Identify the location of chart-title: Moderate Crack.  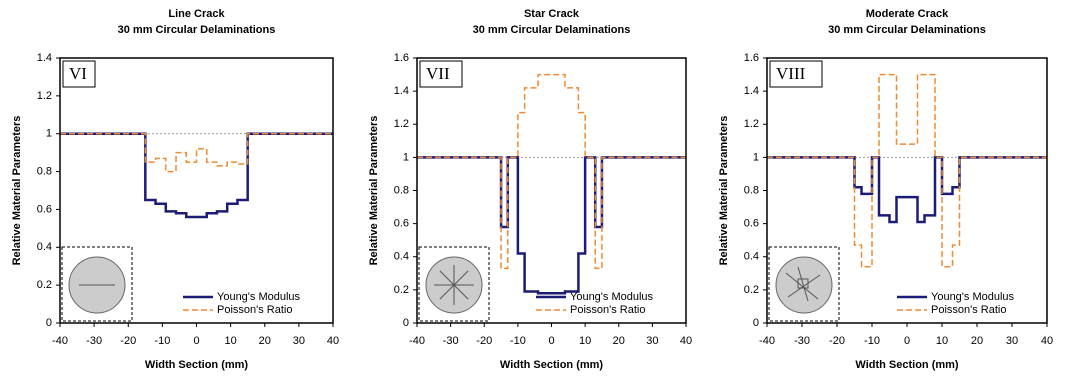
(907, 14).